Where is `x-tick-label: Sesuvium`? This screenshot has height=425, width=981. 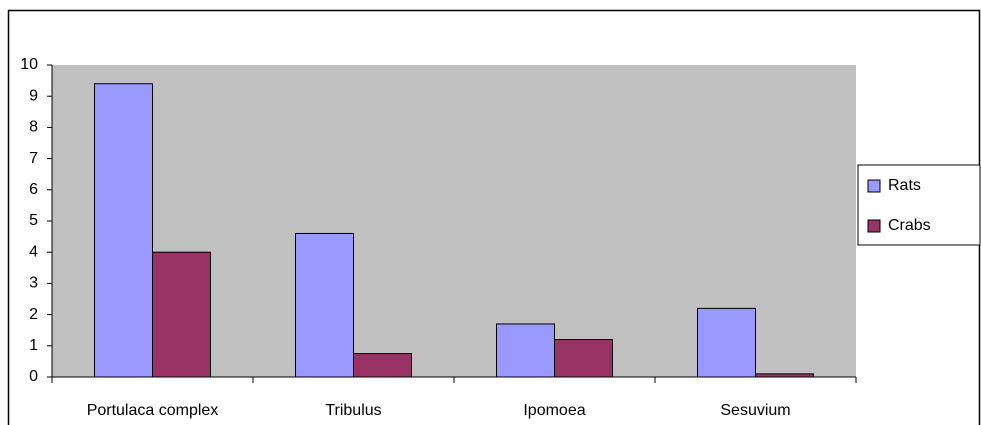 x-tick-label: Sesuvium is located at coordinates (755, 410).